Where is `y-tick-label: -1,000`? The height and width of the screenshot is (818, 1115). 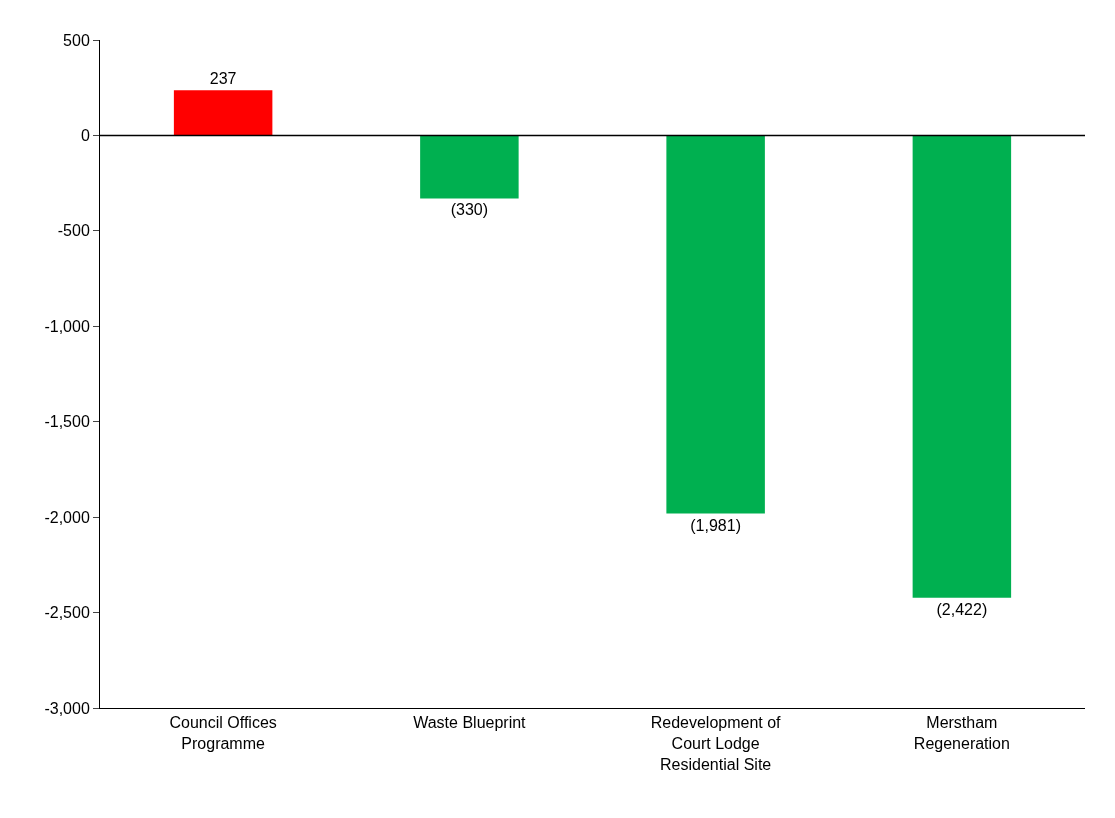
y-tick-label: -1,000 is located at coordinates (67, 326).